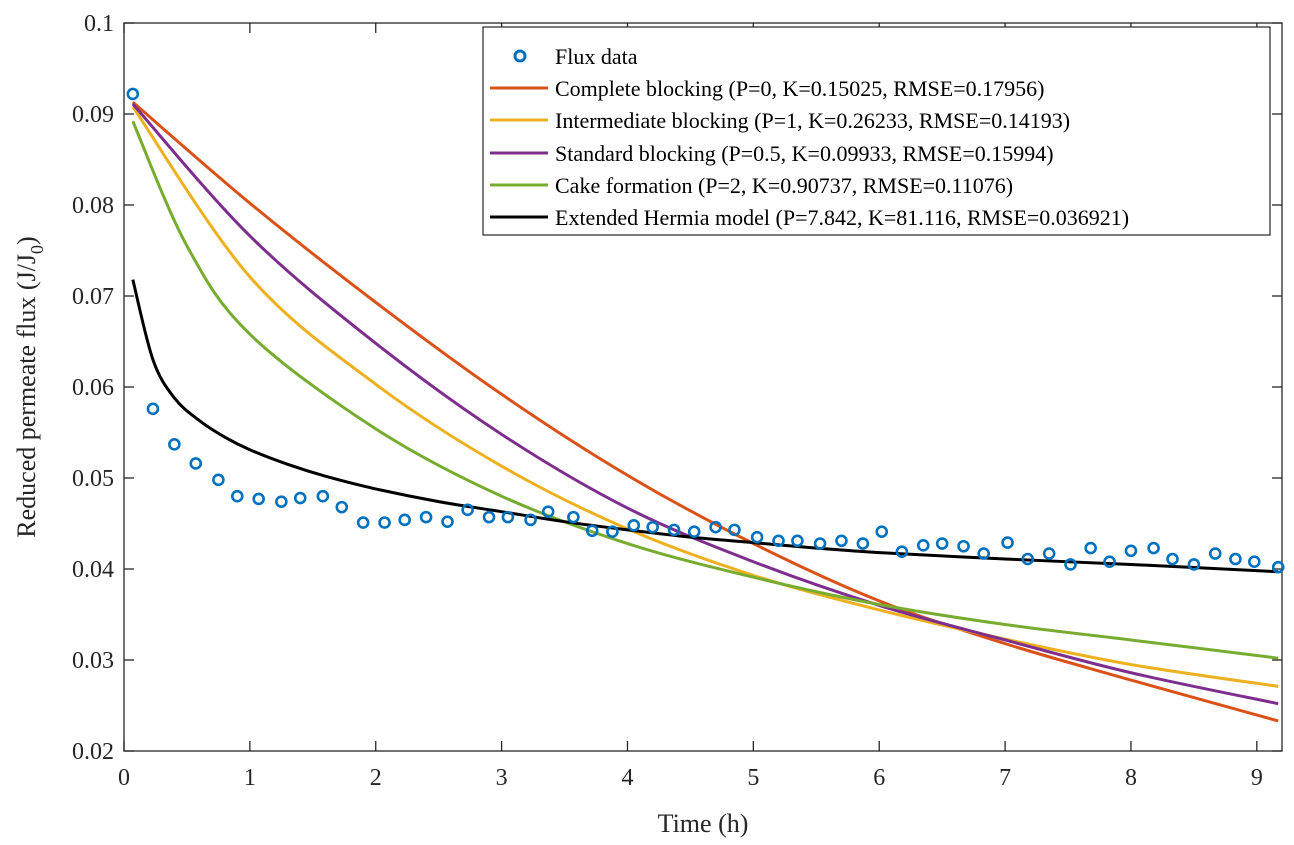 The width and height of the screenshot is (1294, 845). What do you see at coordinates (93, 388) in the screenshot?
I see `y-tick-label: 0.06` at bounding box center [93, 388].